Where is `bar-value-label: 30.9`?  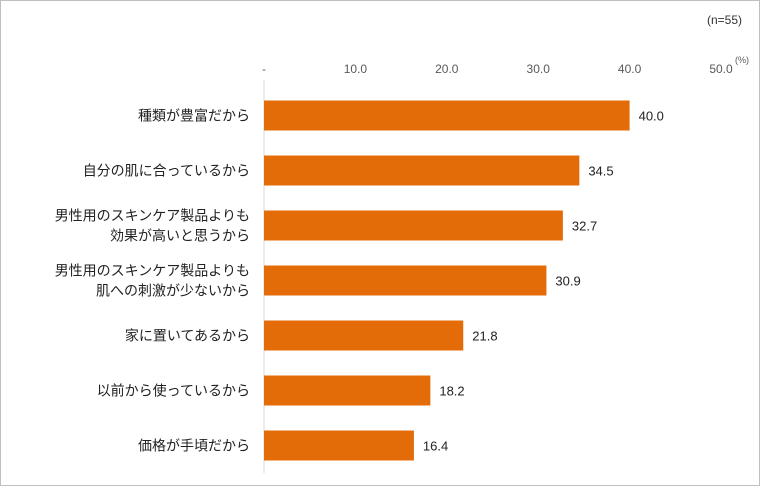 bar-value-label: 30.9 is located at coordinates (567, 281).